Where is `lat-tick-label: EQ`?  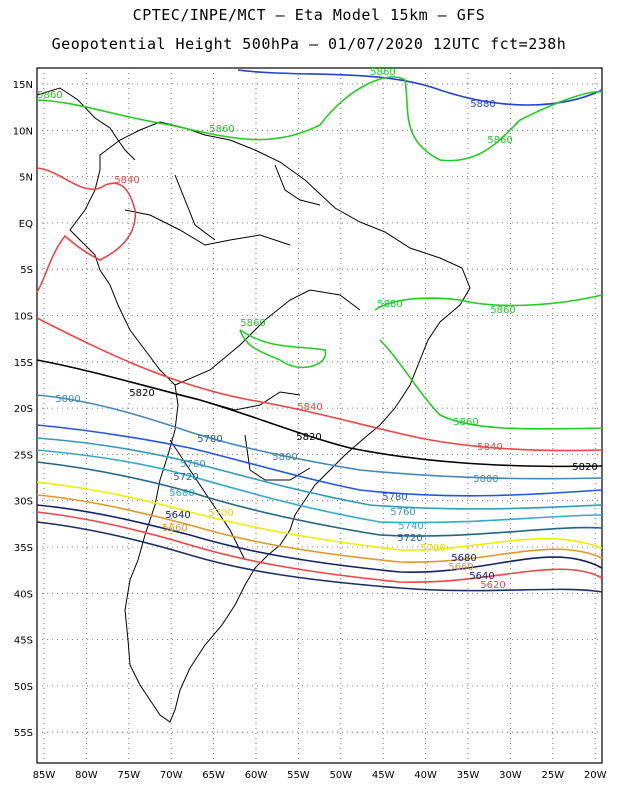
lat-tick-label: EQ is located at coordinates (26, 224).